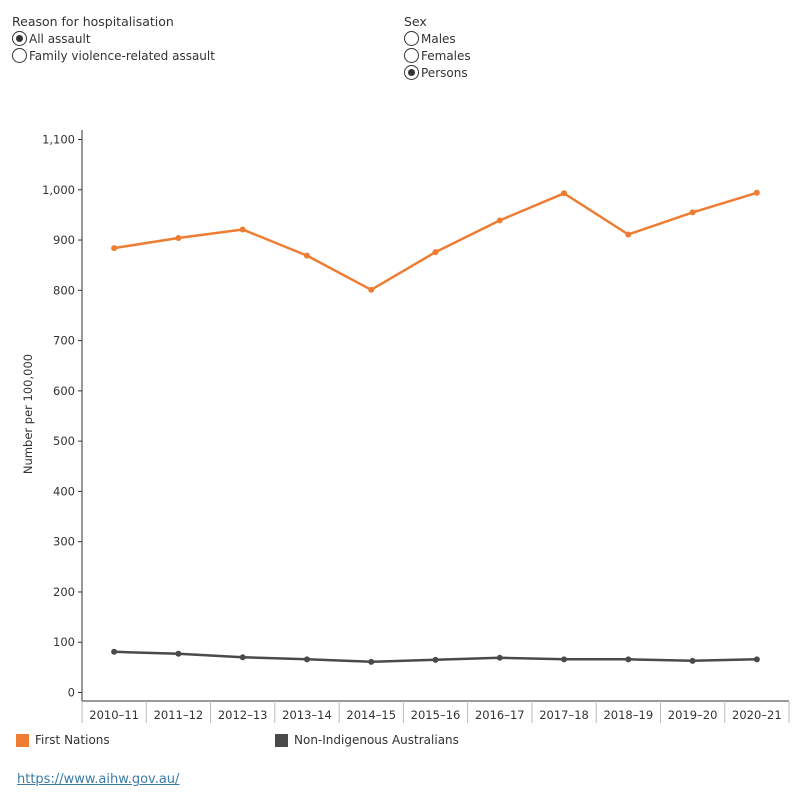 This screenshot has width=800, height=800. What do you see at coordinates (64, 290) in the screenshot?
I see `y-tick-label: 800` at bounding box center [64, 290].